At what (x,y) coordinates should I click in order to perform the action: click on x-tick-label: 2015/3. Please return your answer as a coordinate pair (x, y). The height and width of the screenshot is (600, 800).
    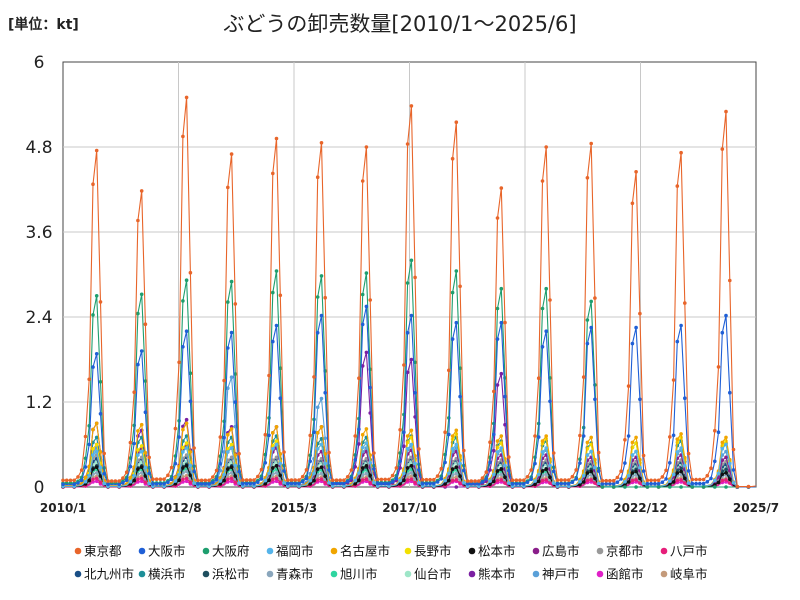
    Looking at the image, I should click on (294, 508).